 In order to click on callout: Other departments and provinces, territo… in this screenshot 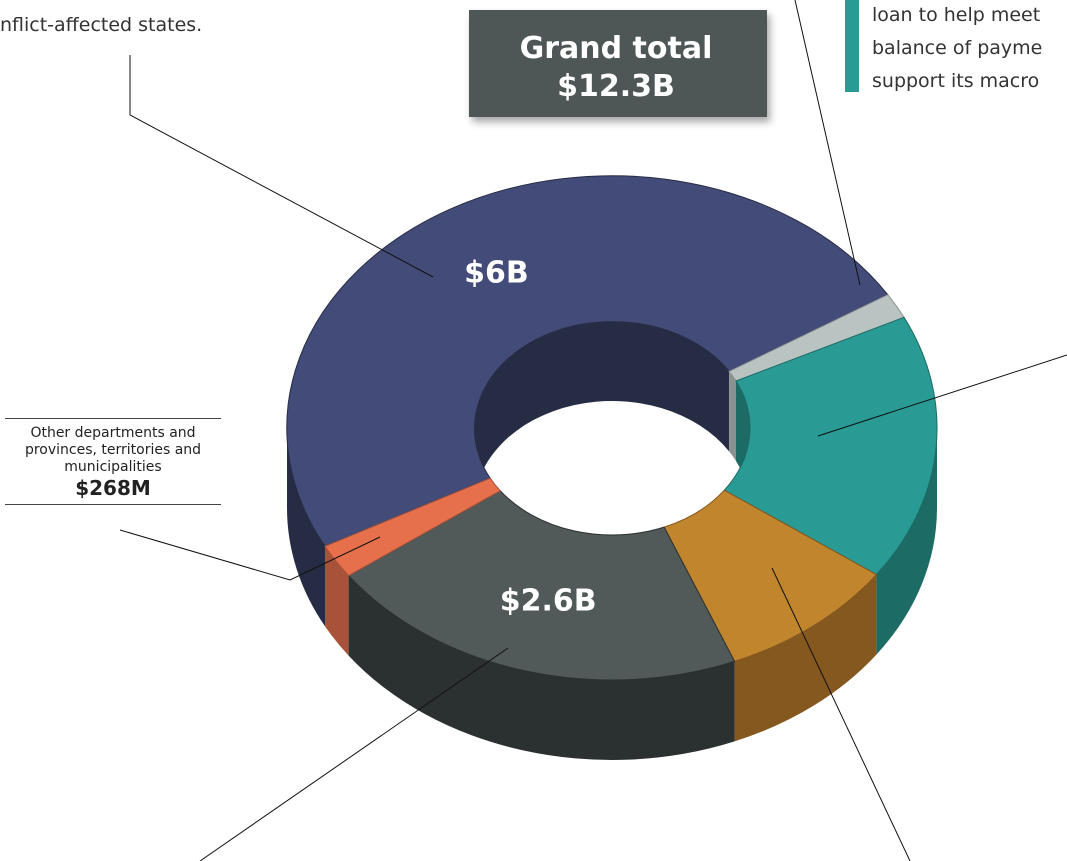, I will do `click(113, 461)`.